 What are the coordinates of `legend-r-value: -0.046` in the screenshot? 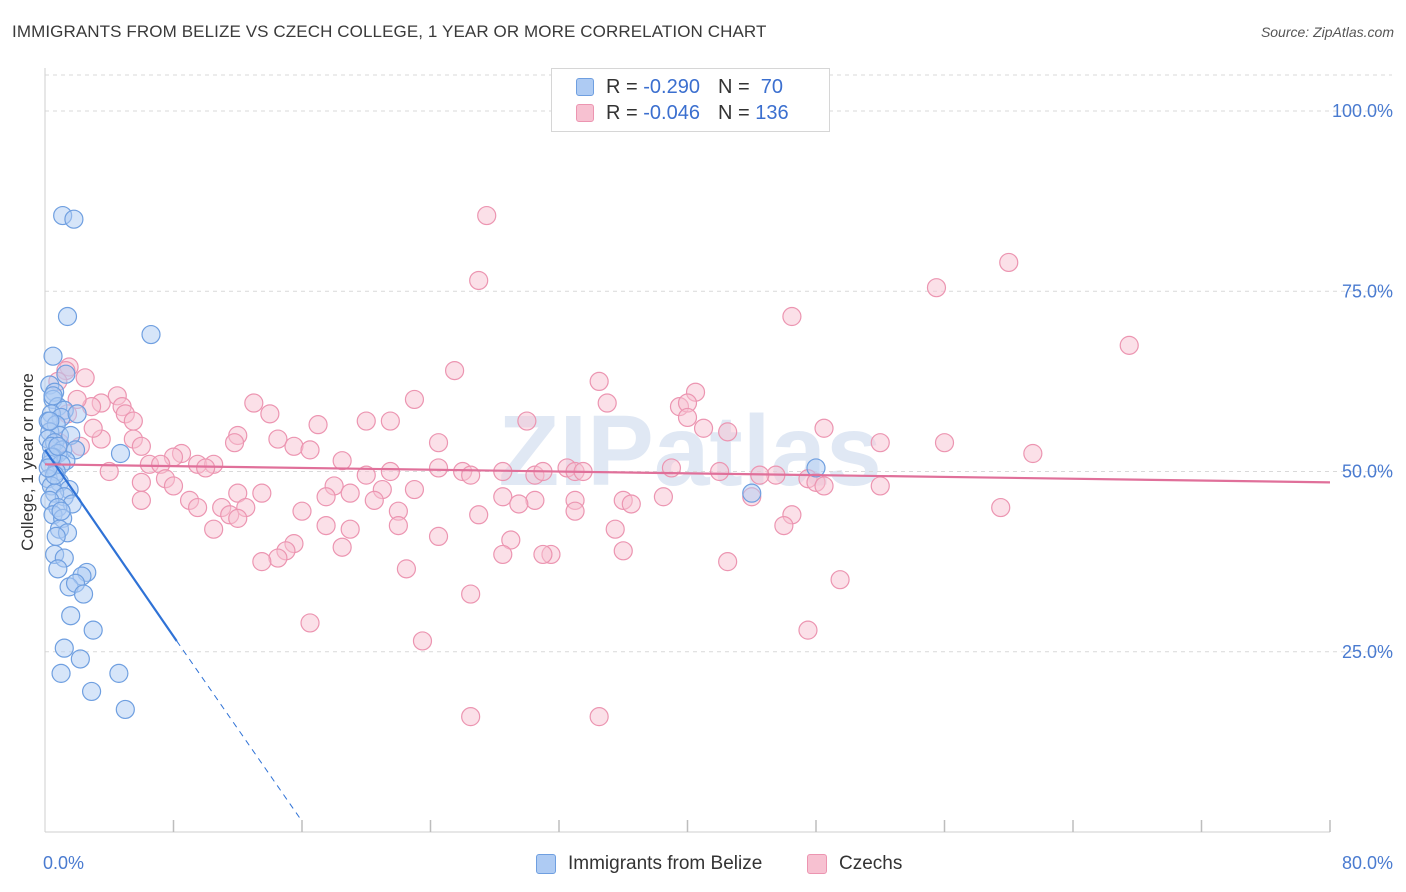 It's located at (671, 112).